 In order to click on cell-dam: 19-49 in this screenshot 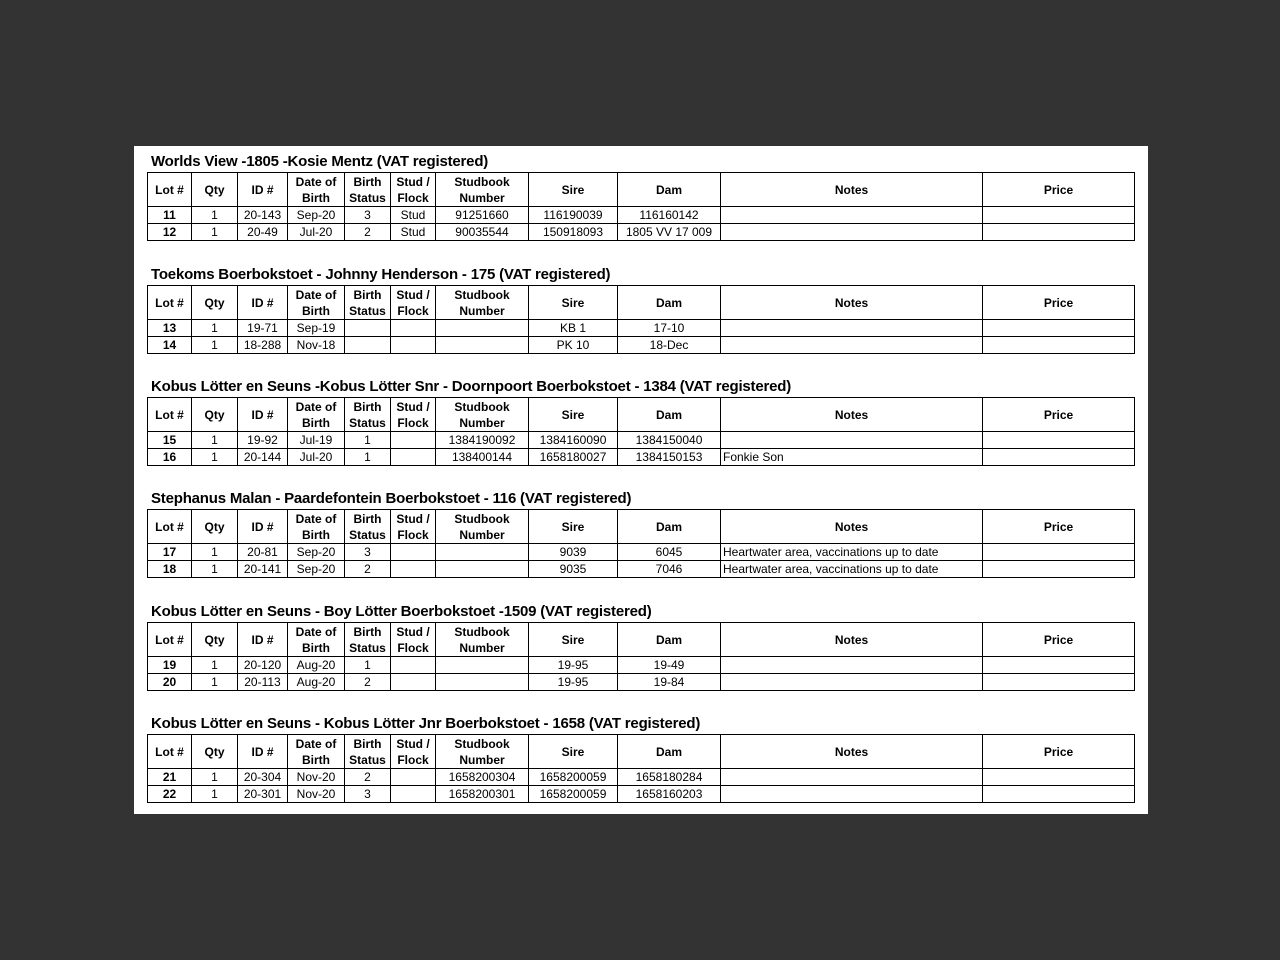, I will do `click(669, 665)`.